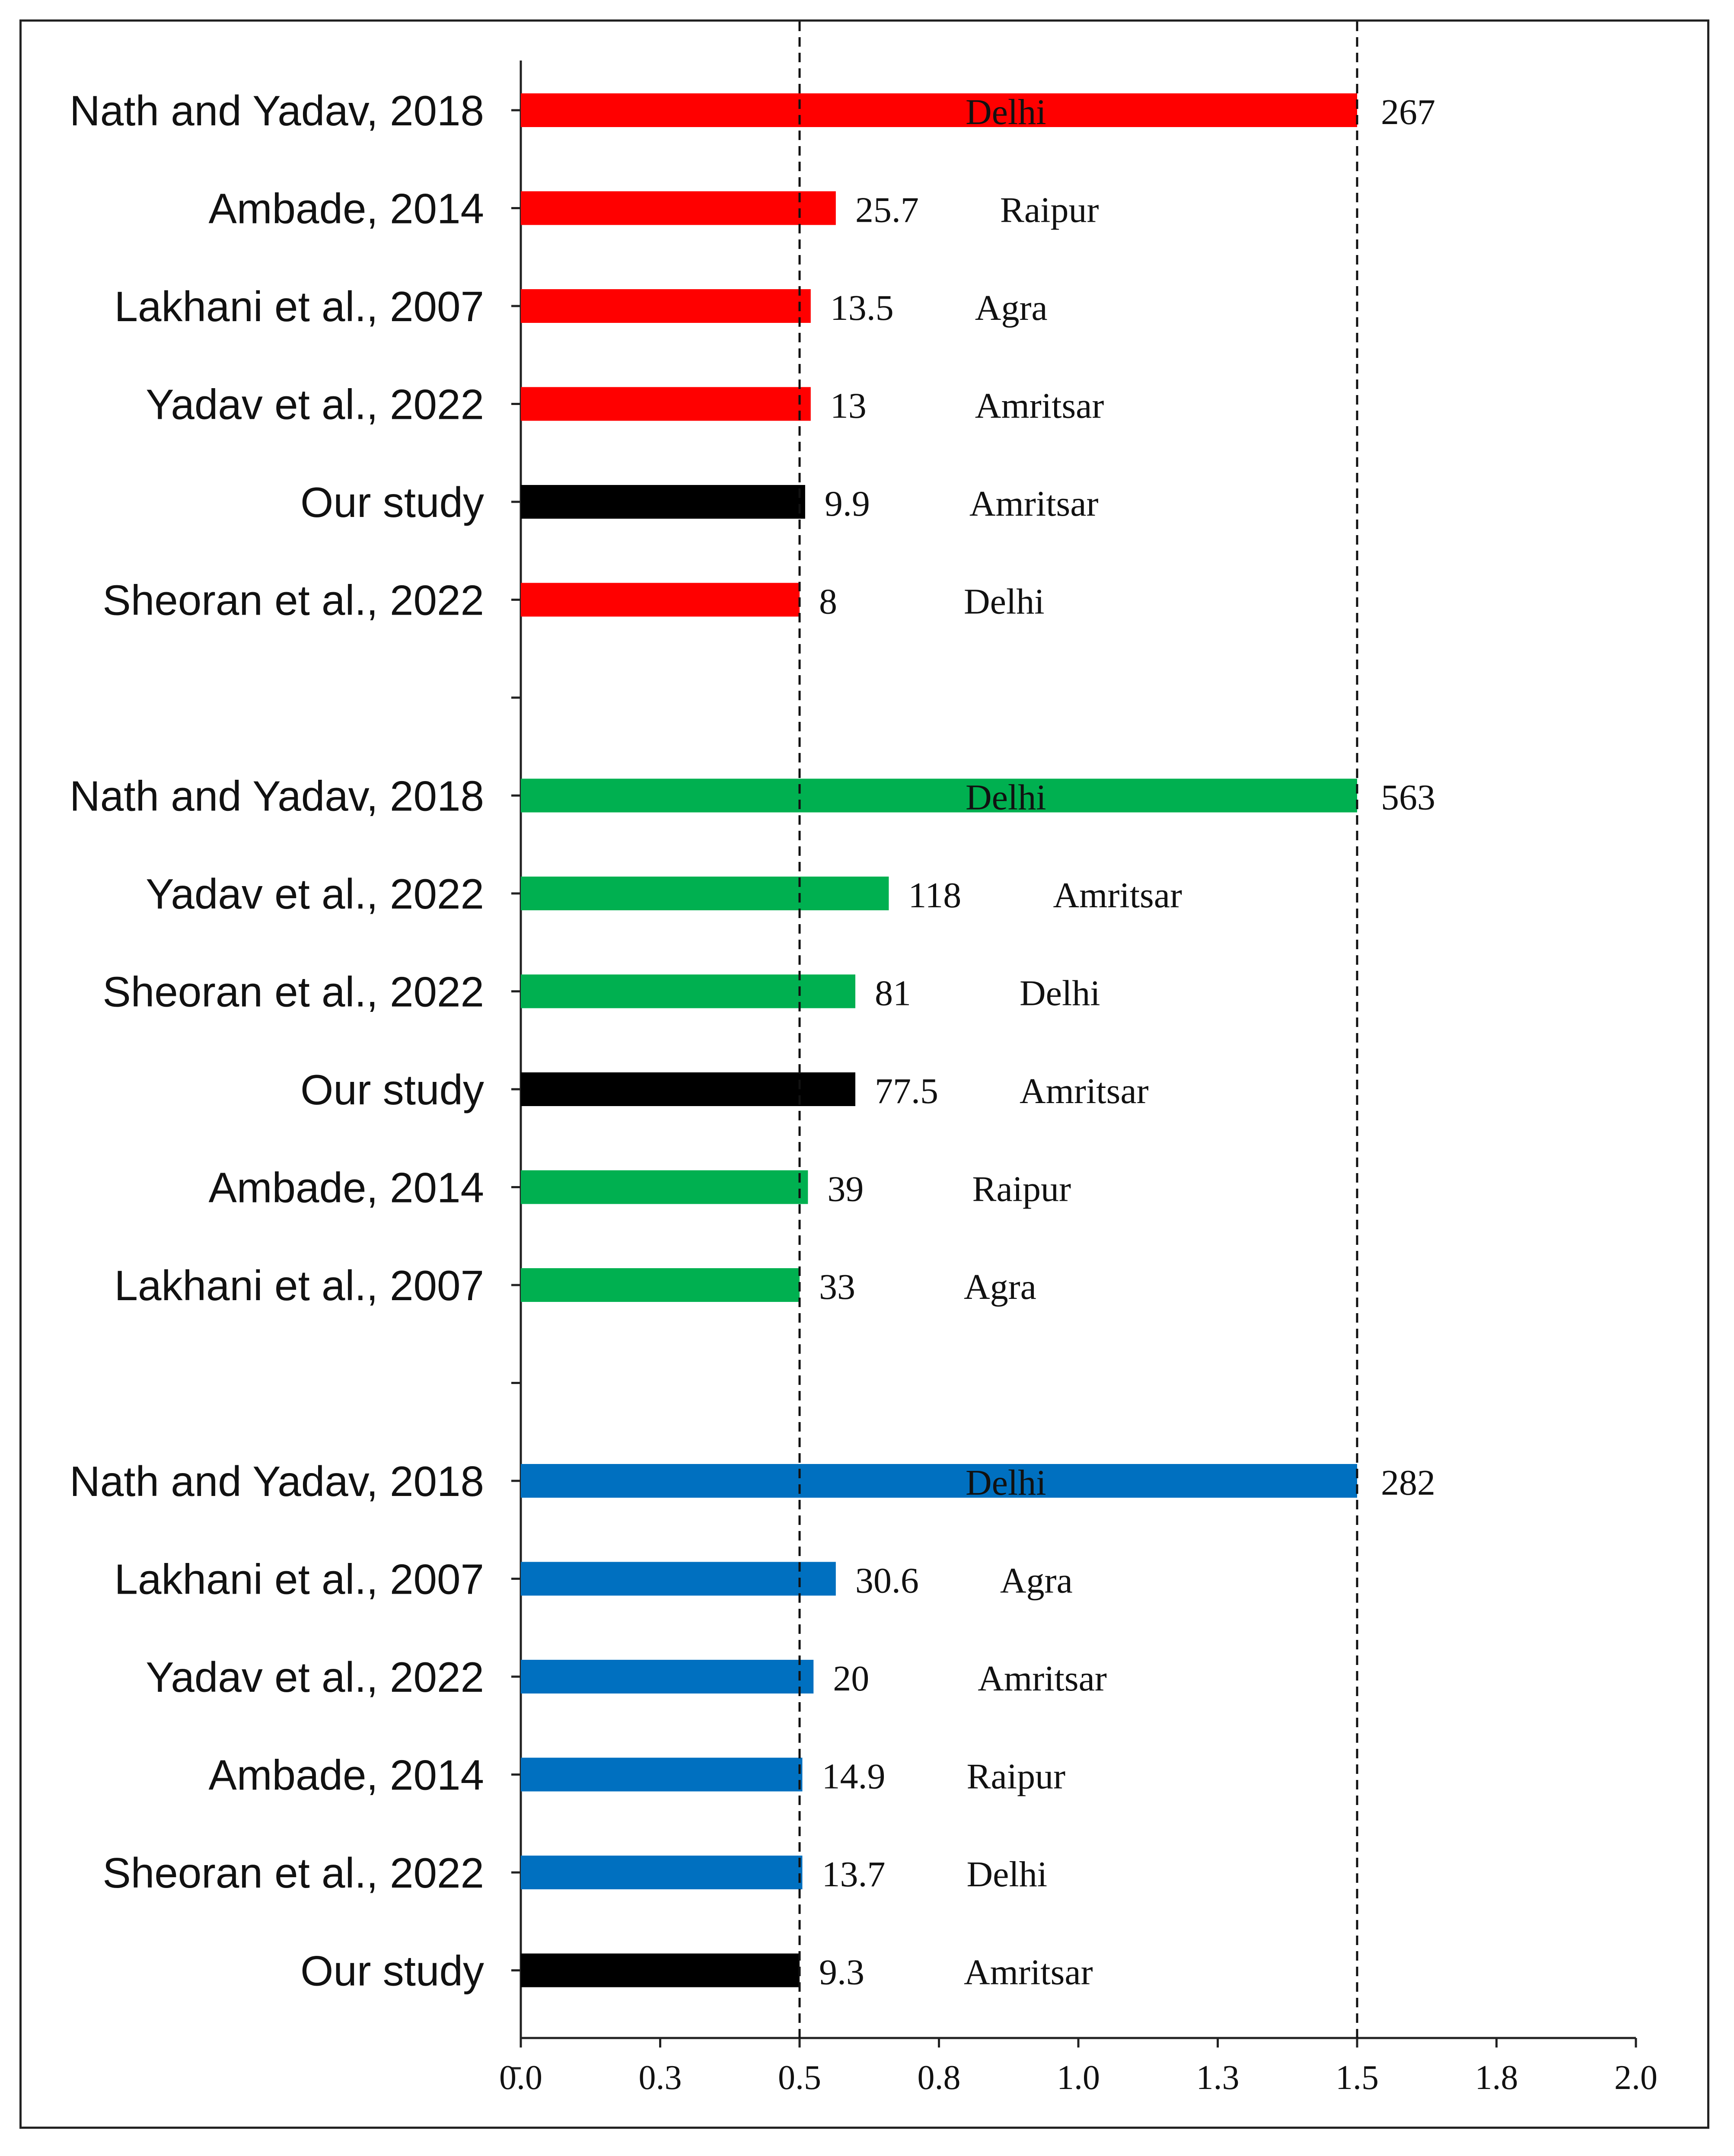 This screenshot has height=2156, width=1734. I want to click on data-label: 13.7, so click(854, 1874).